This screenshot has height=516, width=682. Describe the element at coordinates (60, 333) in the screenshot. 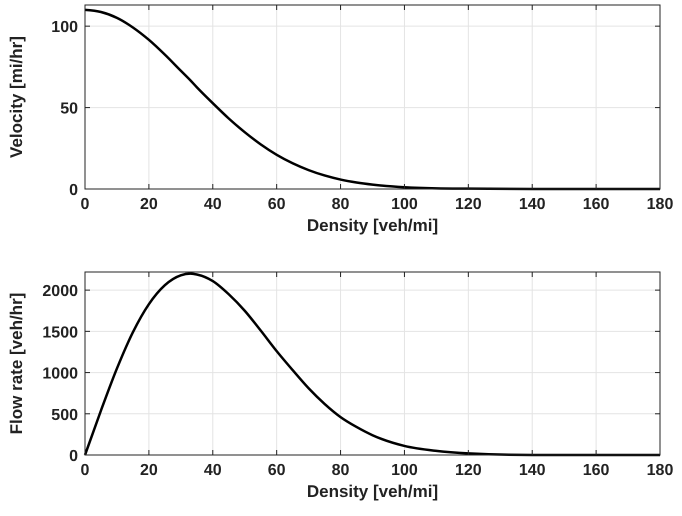

I see `y-tick-label: 1500` at that location.